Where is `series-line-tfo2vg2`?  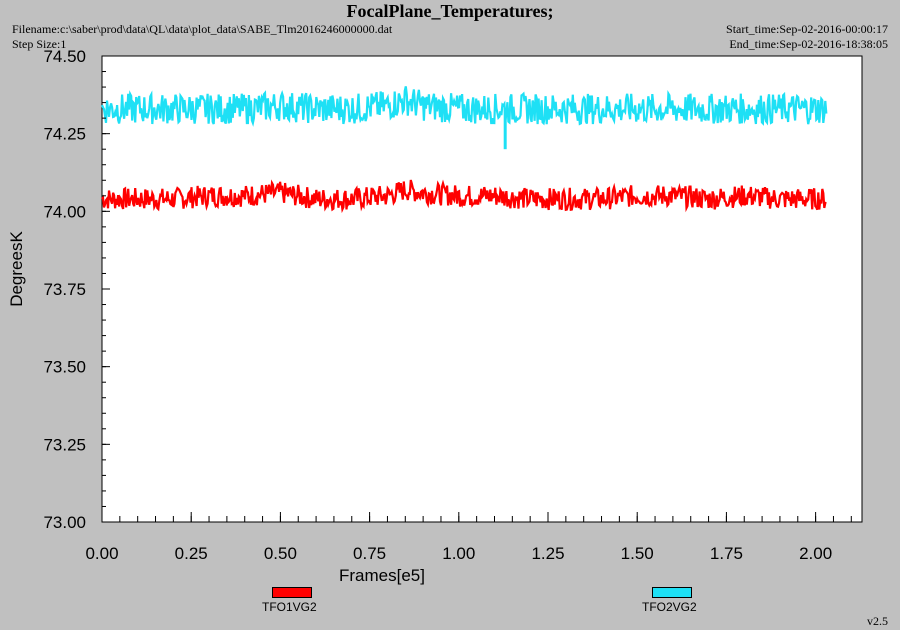
series-line-tfo2vg2 is located at coordinates (464, 106).